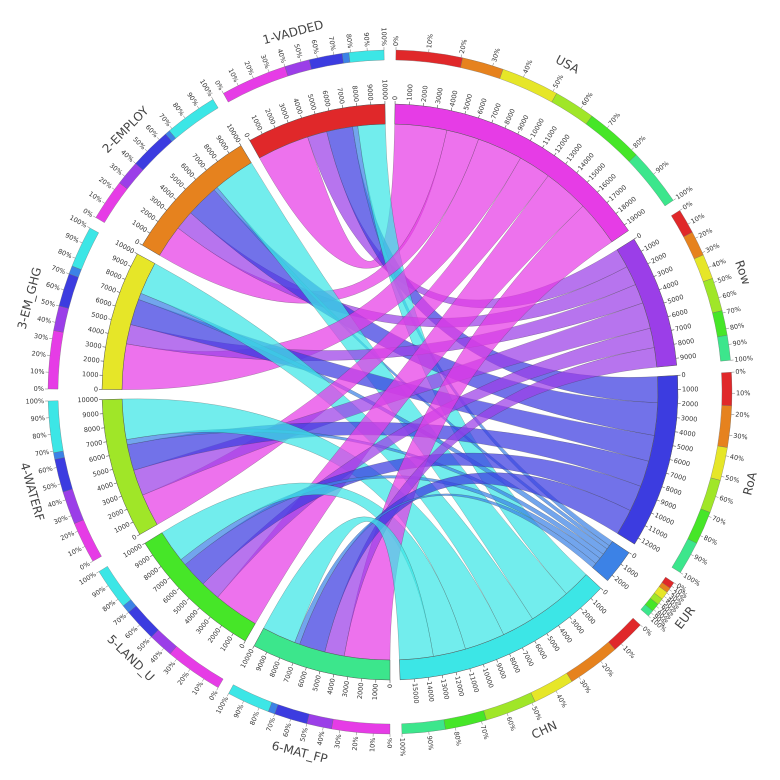 This screenshot has width=780, height=780. What do you see at coordinates (169, 668) in the screenshot?
I see `percent-label: 30%` at bounding box center [169, 668].